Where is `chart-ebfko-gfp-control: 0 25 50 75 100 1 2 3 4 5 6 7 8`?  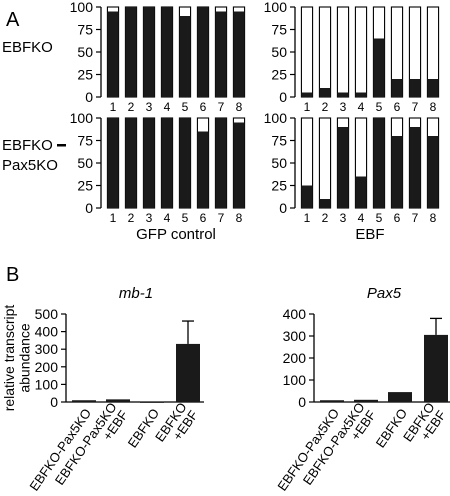
chart-ebfko-gfp-control: 0 25 50 75 100 1 2 3 4 5 6 7 8 is located at coordinates (158, 57).